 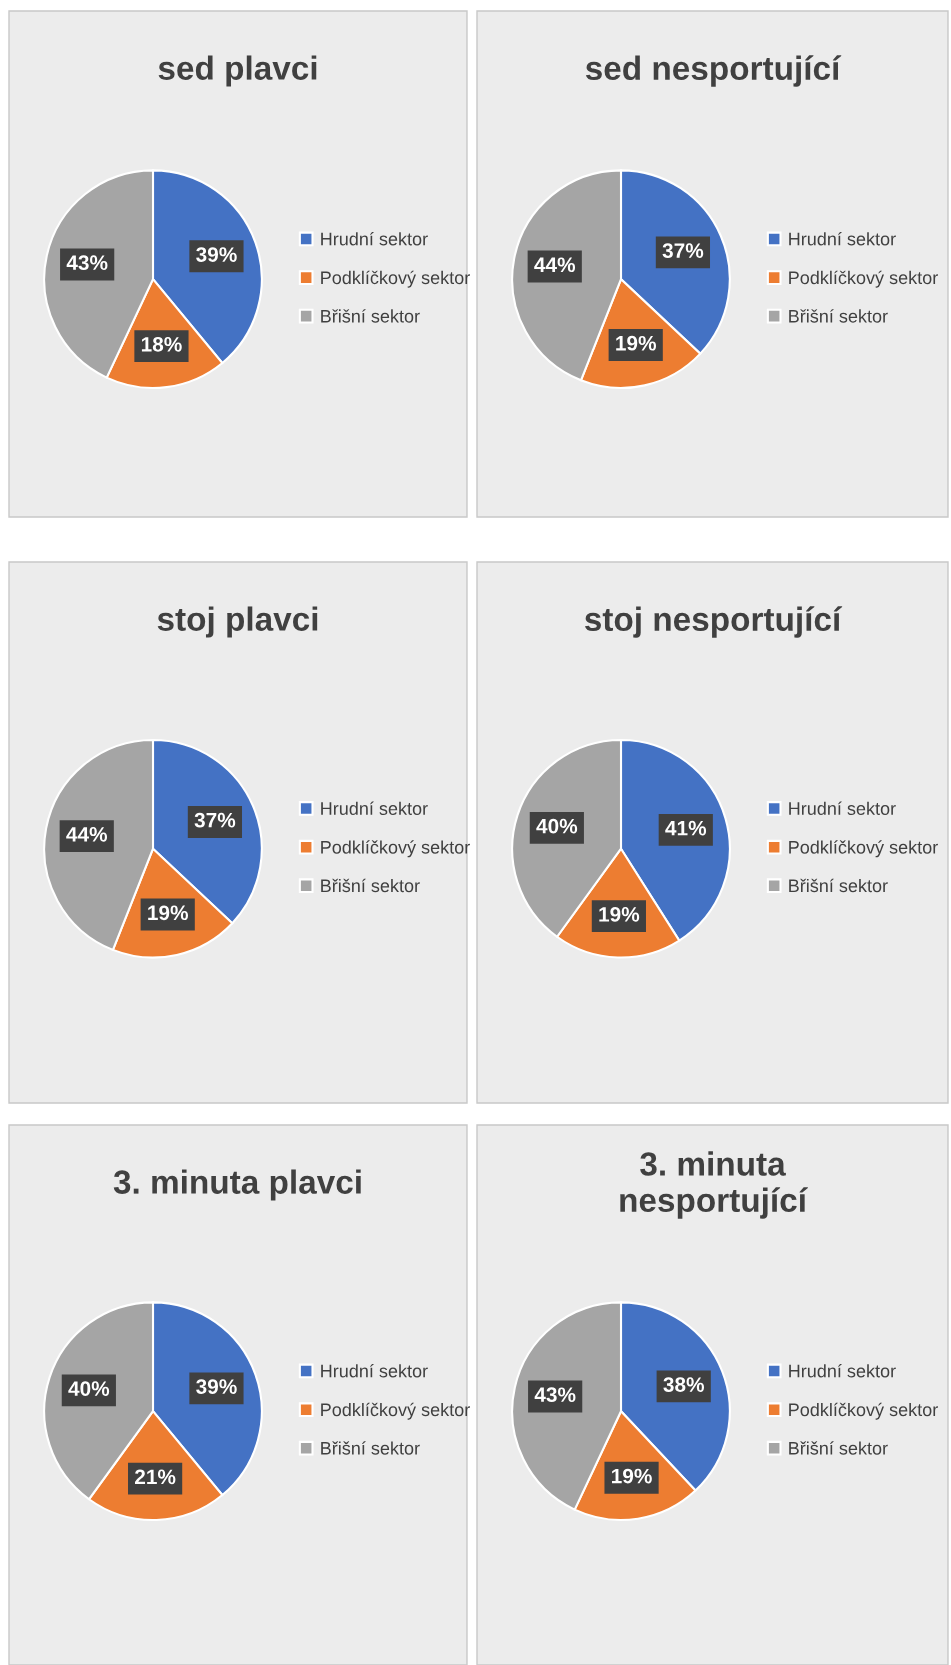 I want to click on data-label: 38%, so click(x=684, y=1384).